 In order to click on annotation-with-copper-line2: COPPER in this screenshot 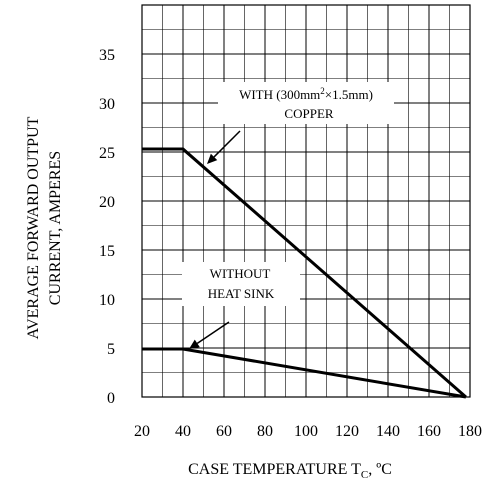, I will do `click(308, 113)`.